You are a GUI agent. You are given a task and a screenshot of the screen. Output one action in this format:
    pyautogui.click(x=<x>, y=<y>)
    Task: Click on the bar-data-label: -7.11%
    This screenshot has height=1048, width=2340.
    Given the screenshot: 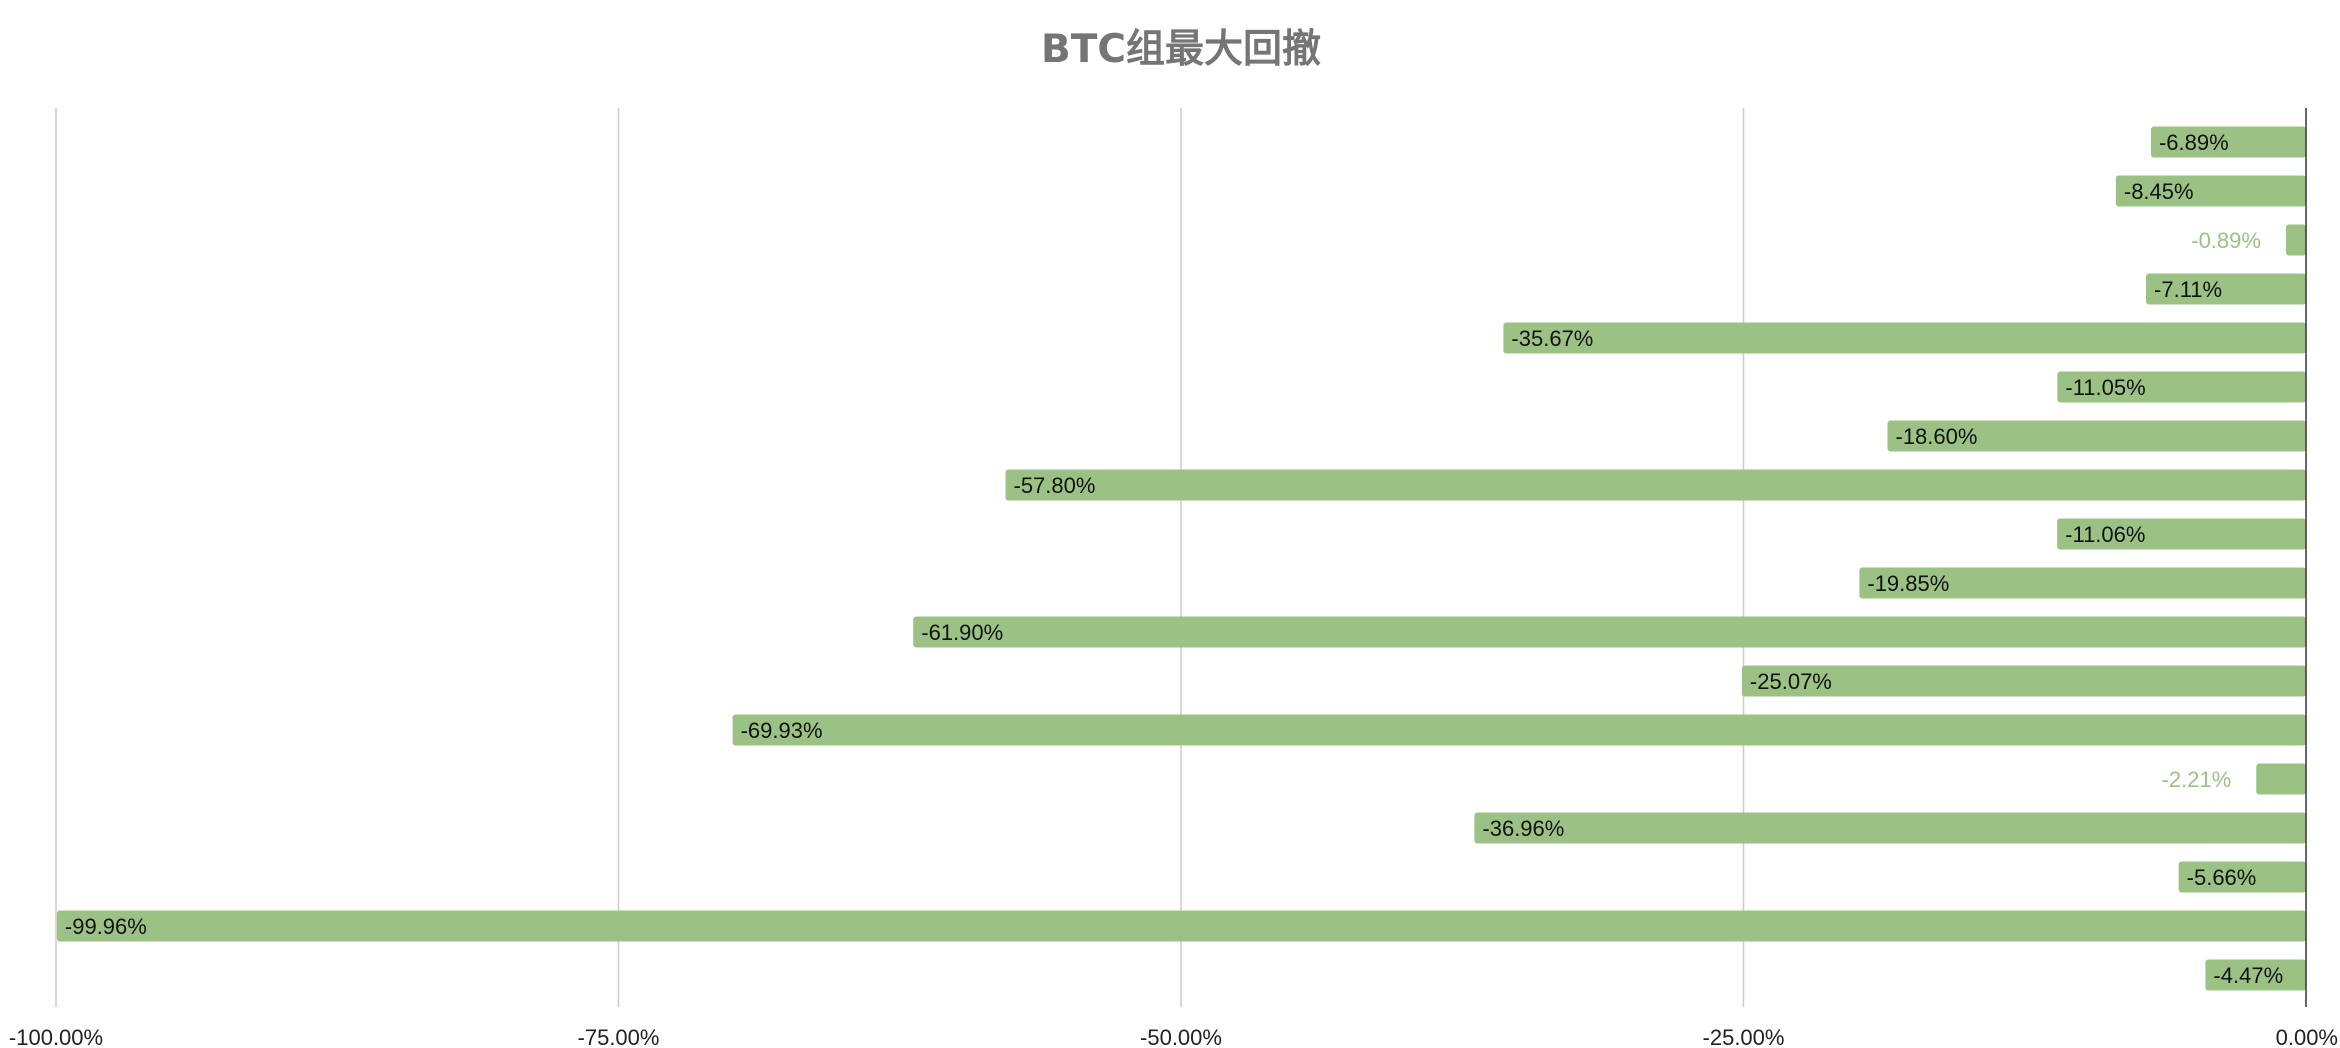 What is the action you would take?
    pyautogui.click(x=2188, y=289)
    